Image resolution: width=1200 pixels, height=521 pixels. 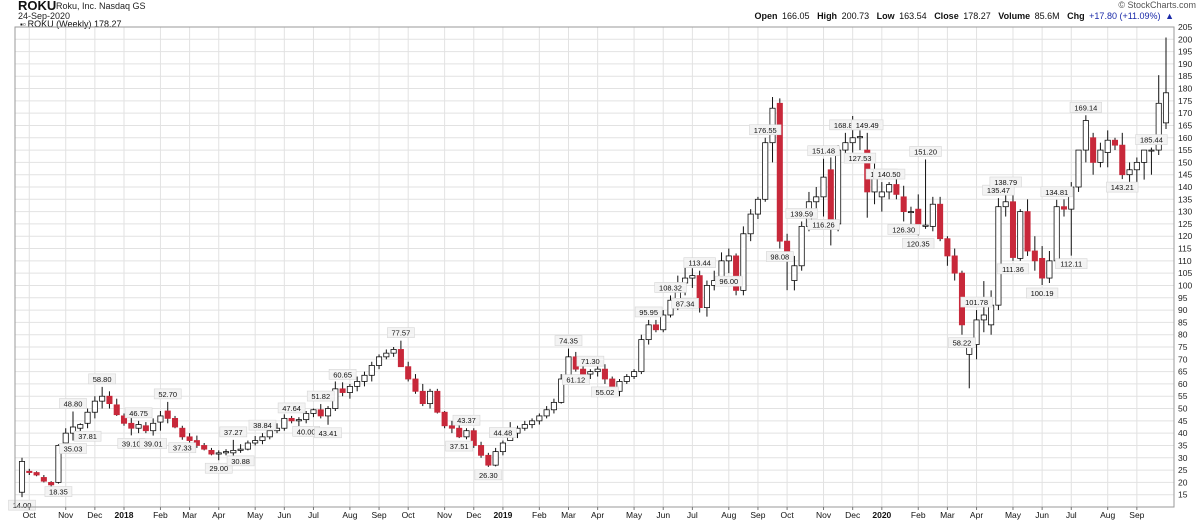 What do you see at coordinates (1042, 515) in the screenshot?
I see `x-tick-label: Jun` at bounding box center [1042, 515].